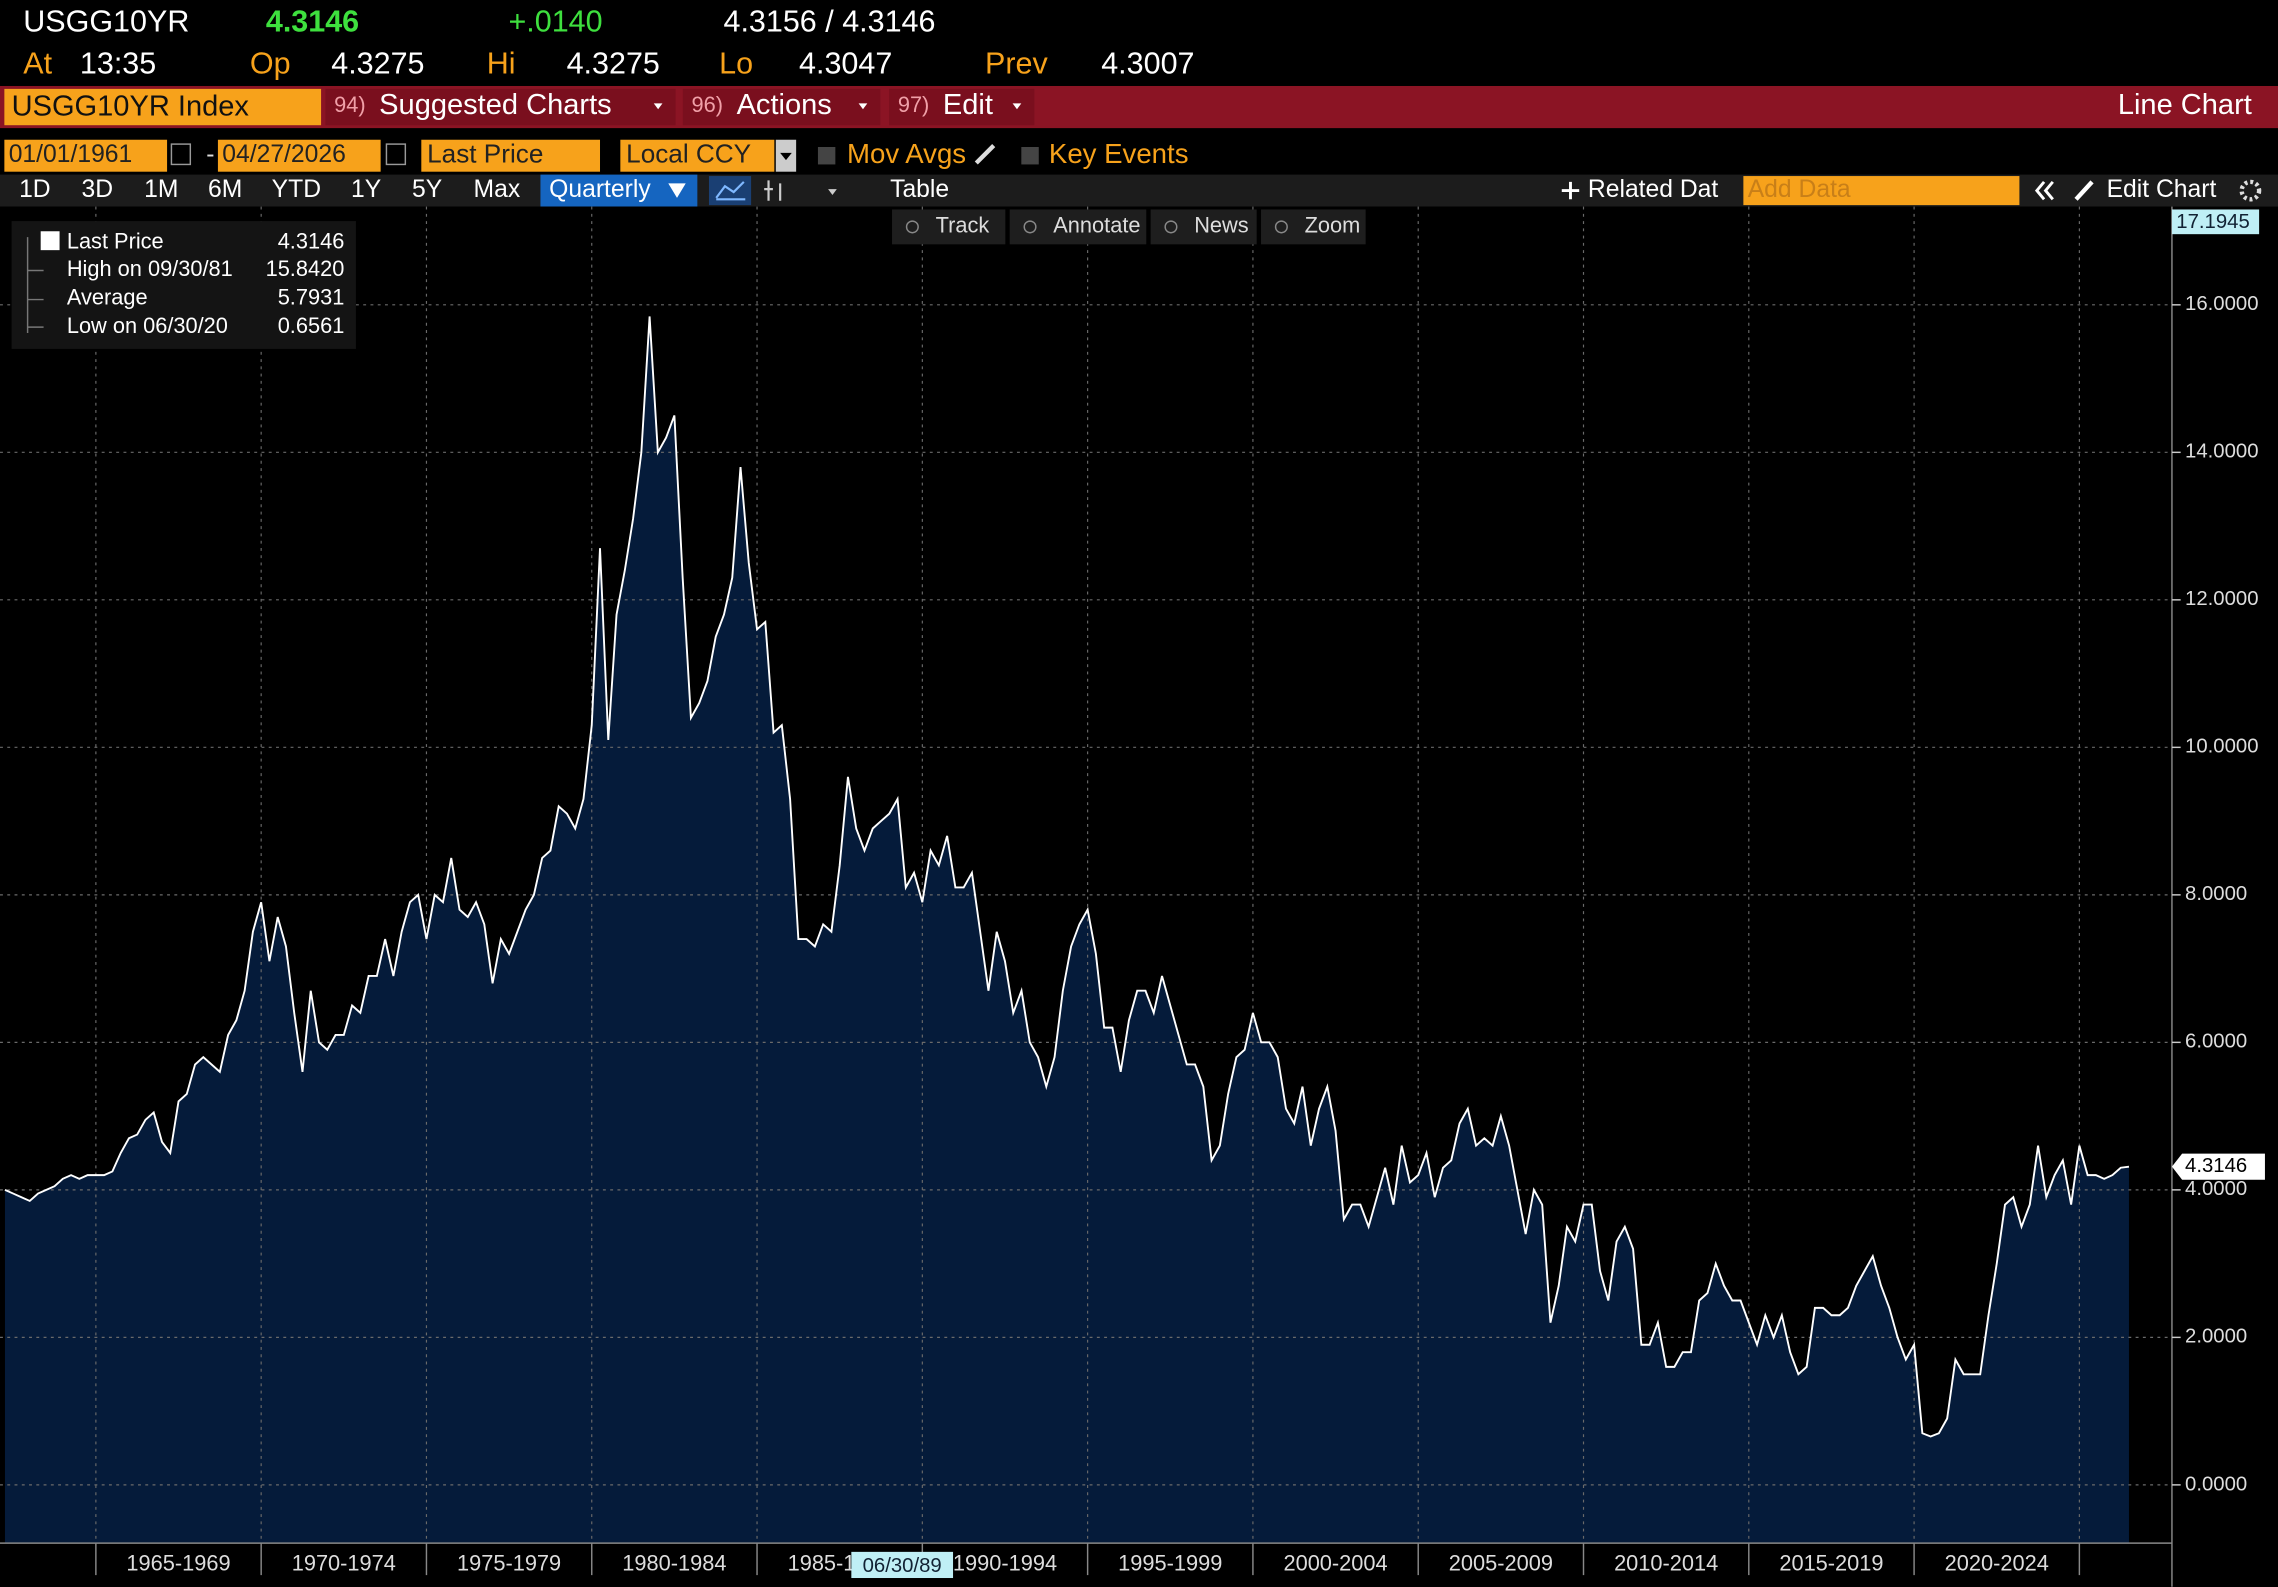 The width and height of the screenshot is (2278, 1587). What do you see at coordinates (115, 241) in the screenshot?
I see `legend-label: Last Price` at bounding box center [115, 241].